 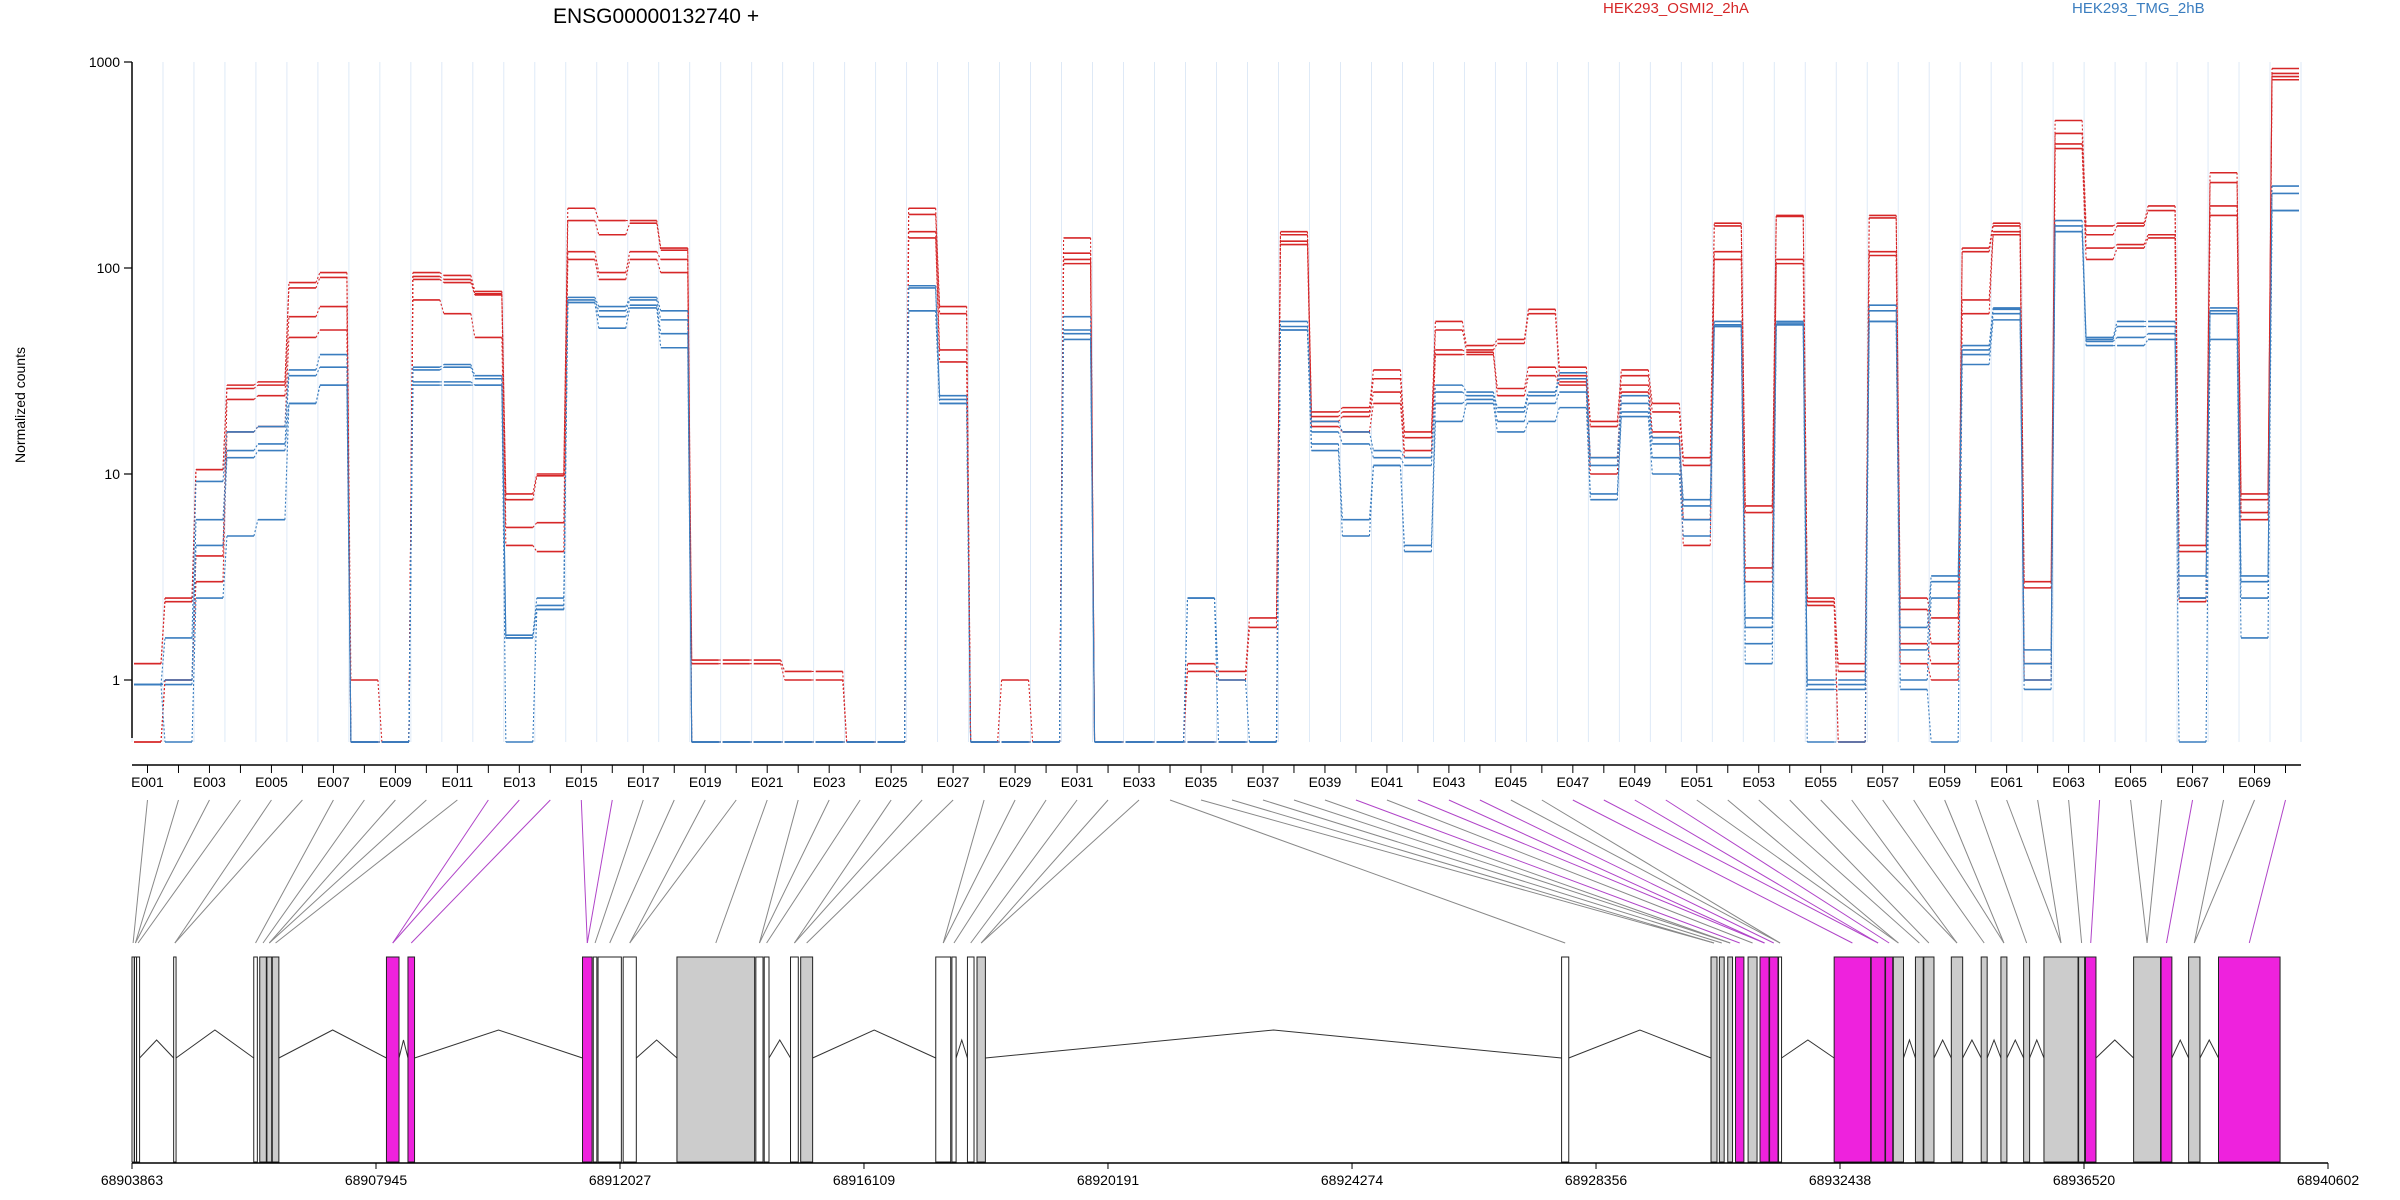 What do you see at coordinates (1201, 782) in the screenshot?
I see `exon-label: E035` at bounding box center [1201, 782].